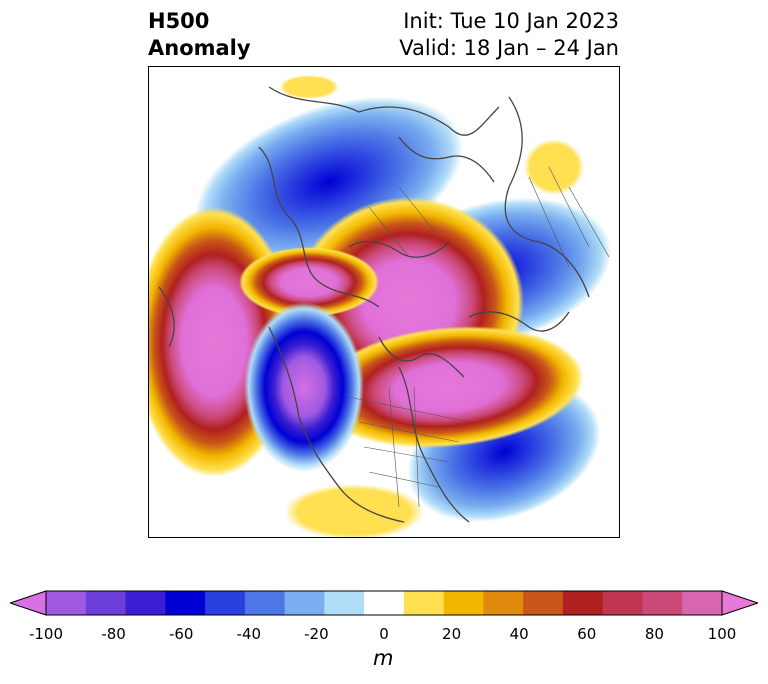  What do you see at coordinates (199, 35) in the screenshot?
I see `chart-title-left: H500 Anomaly` at bounding box center [199, 35].